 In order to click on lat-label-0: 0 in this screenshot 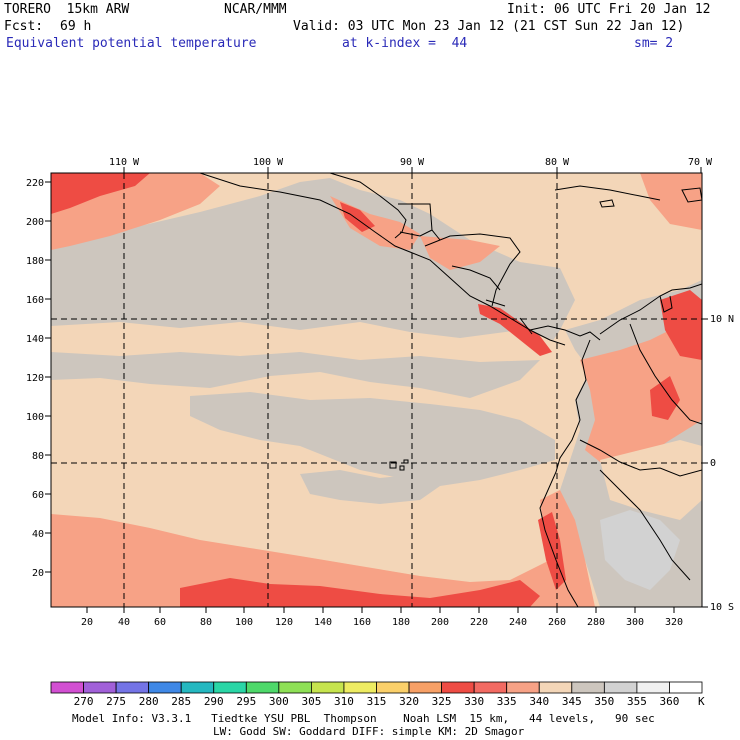, I will do `click(713, 463)`.